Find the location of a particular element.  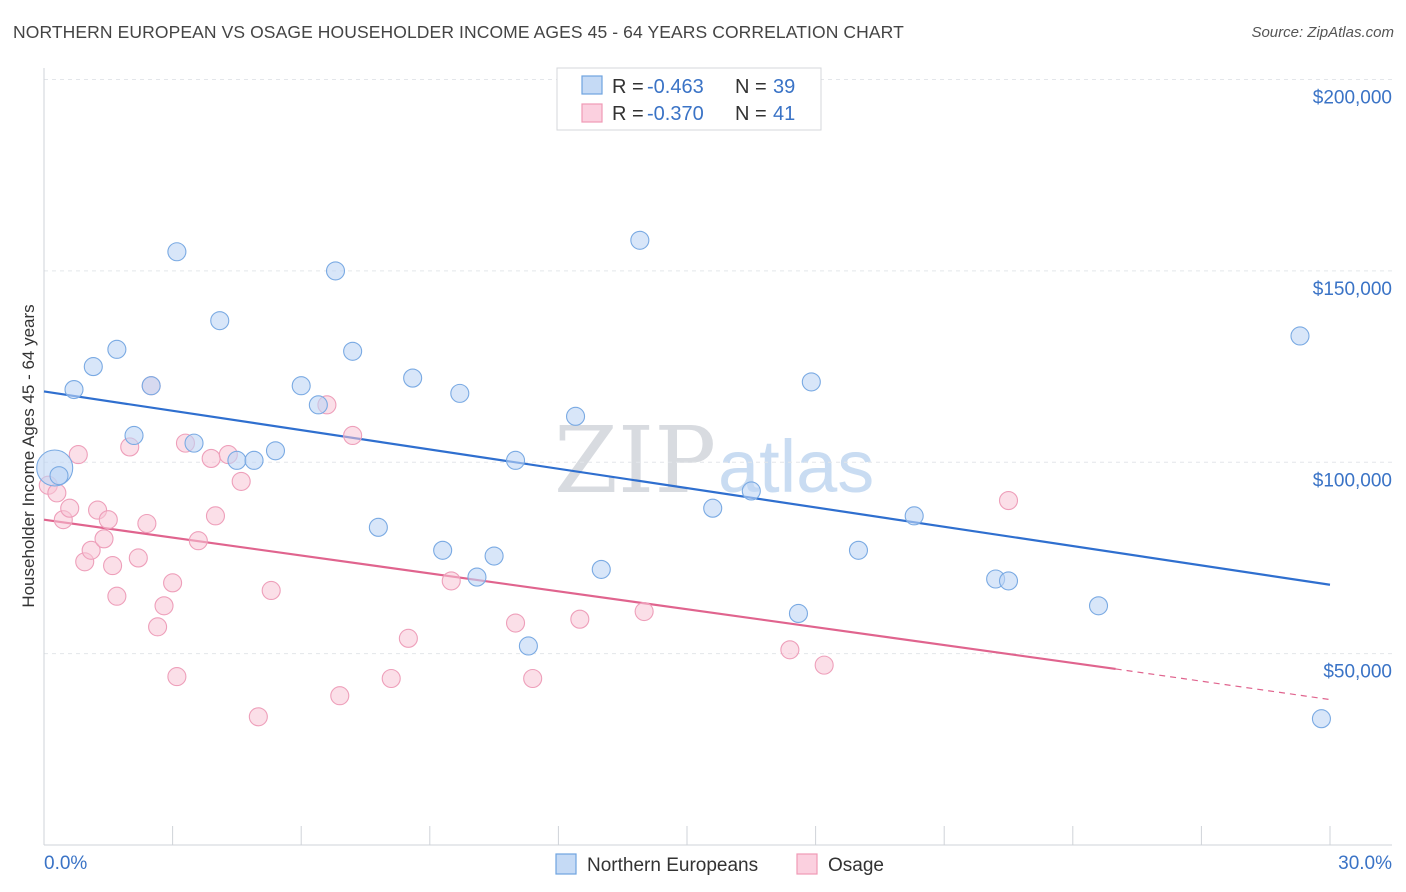

y-tick-label-50000: $50,000 is located at coordinates (1357, 672).